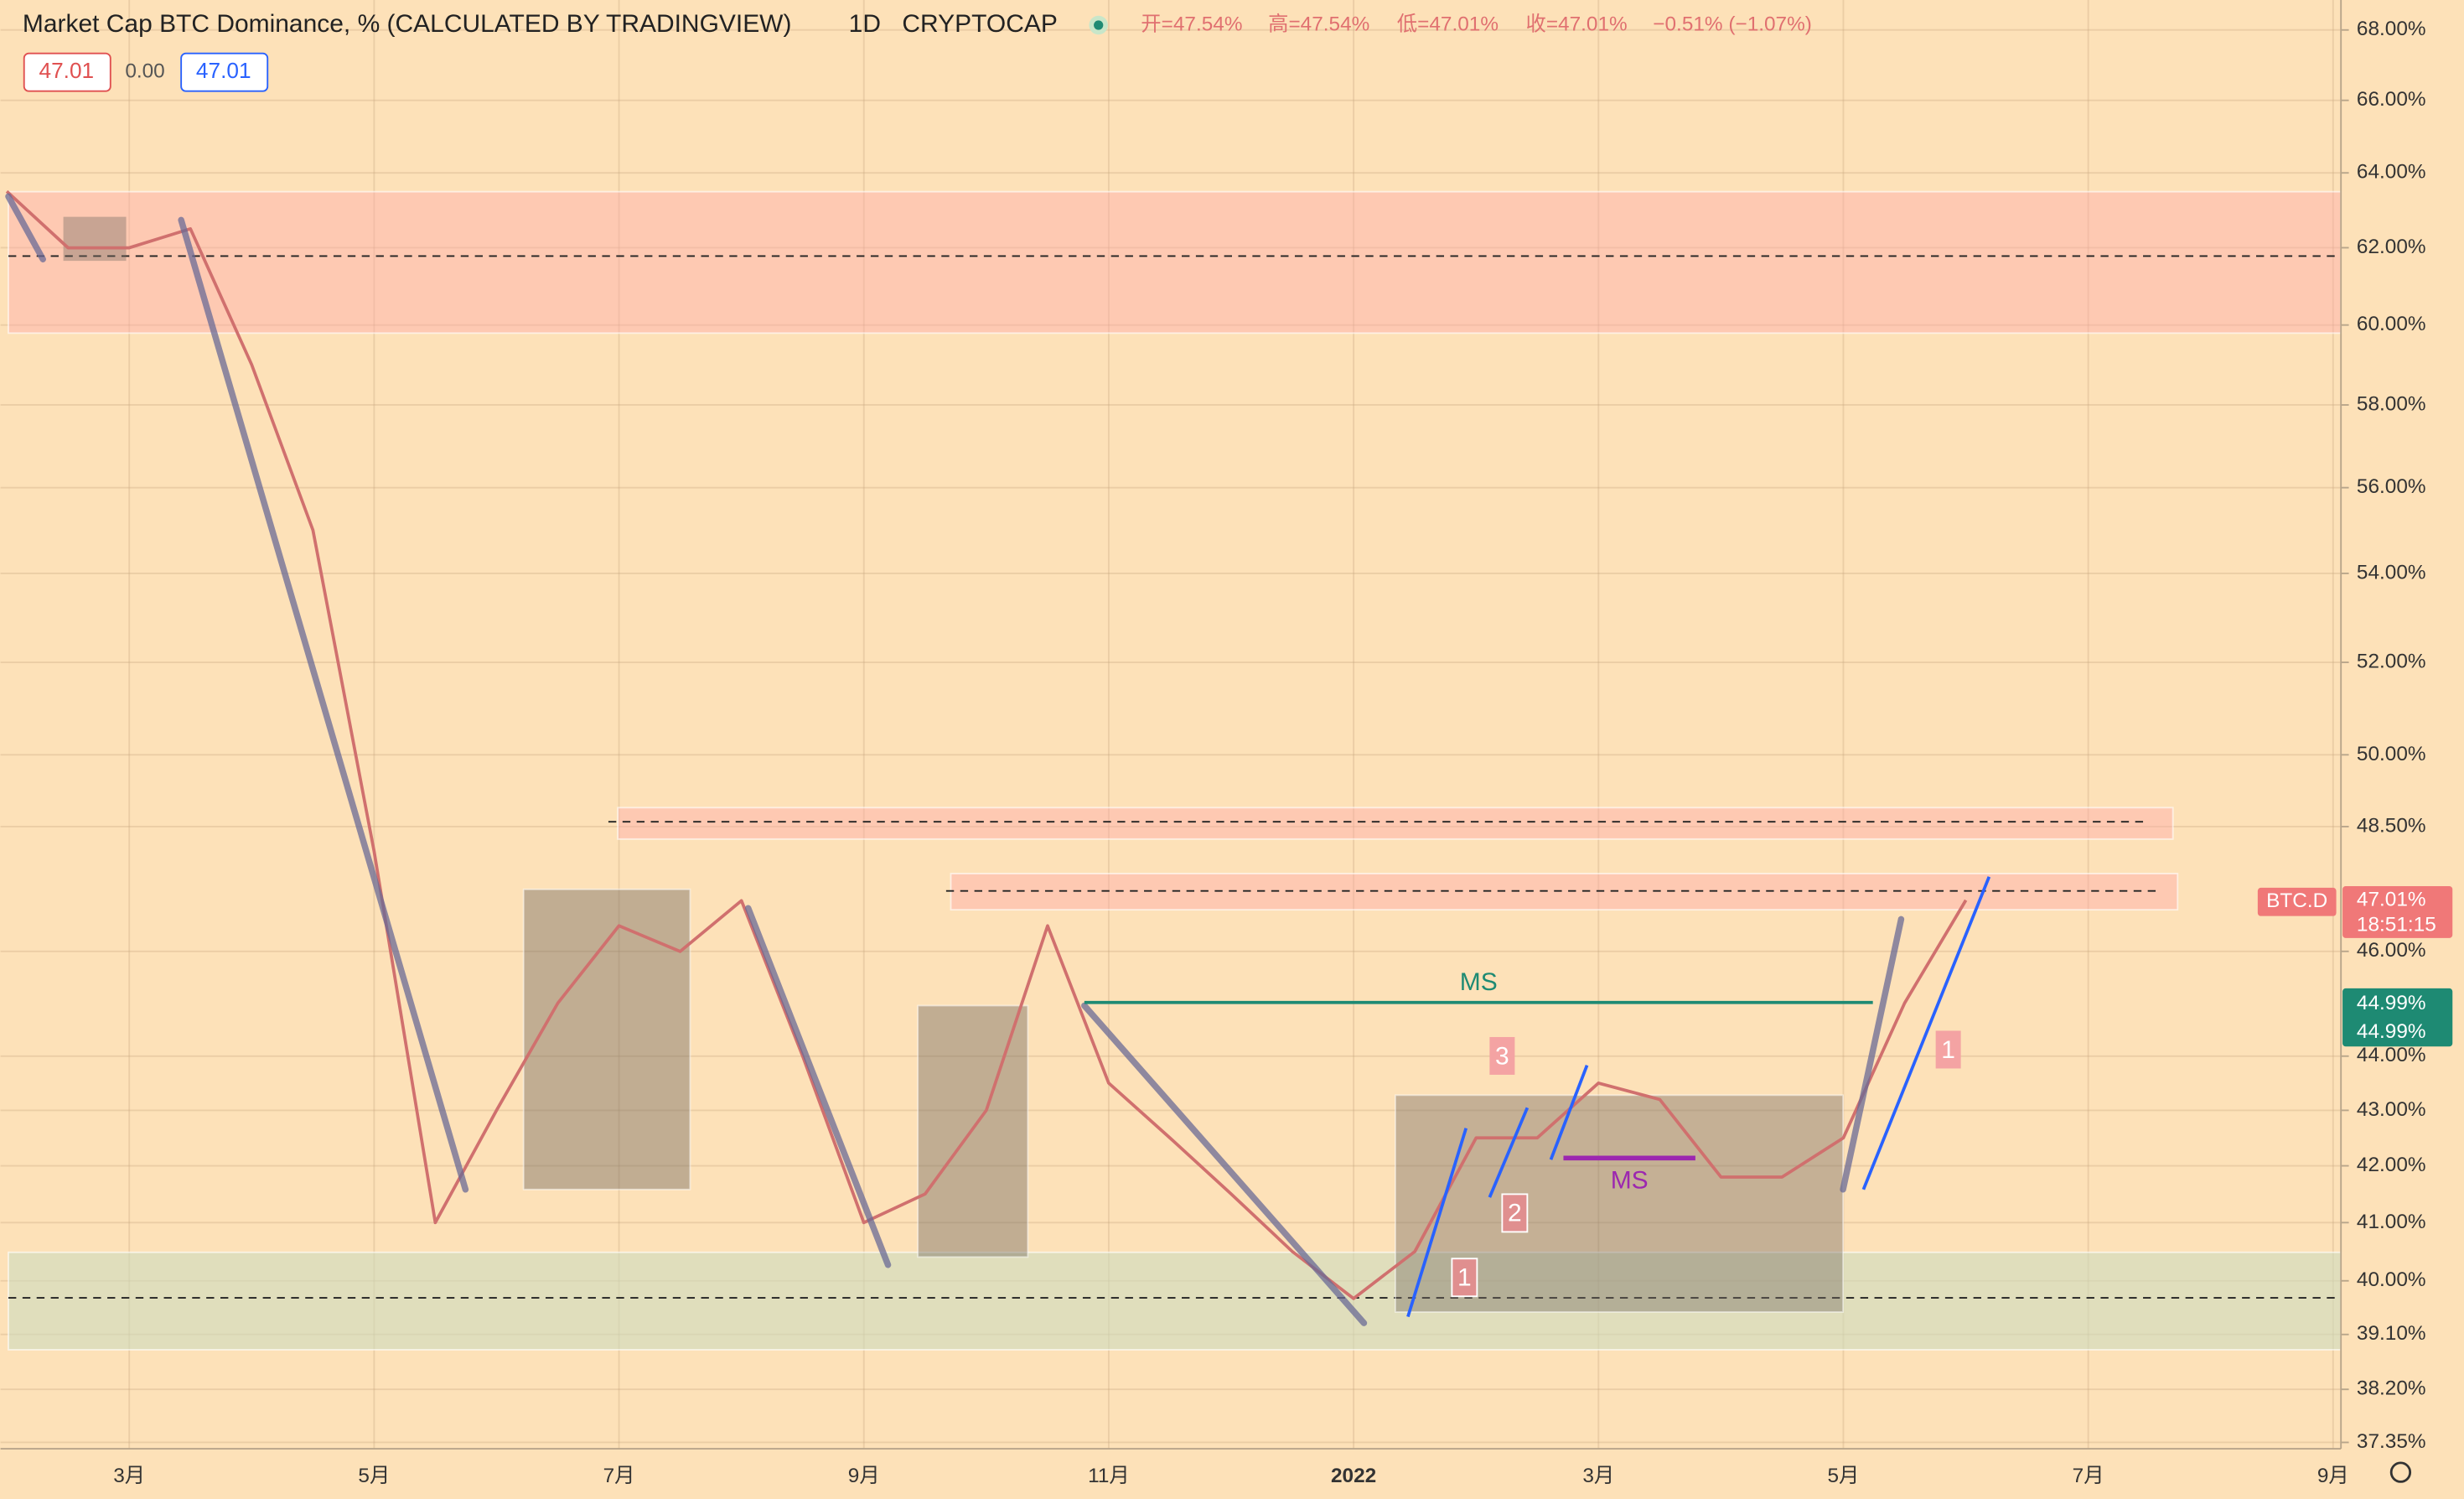 This screenshot has height=1499, width=2464. I want to click on y-tick-label: 60.00%, so click(2391, 324).